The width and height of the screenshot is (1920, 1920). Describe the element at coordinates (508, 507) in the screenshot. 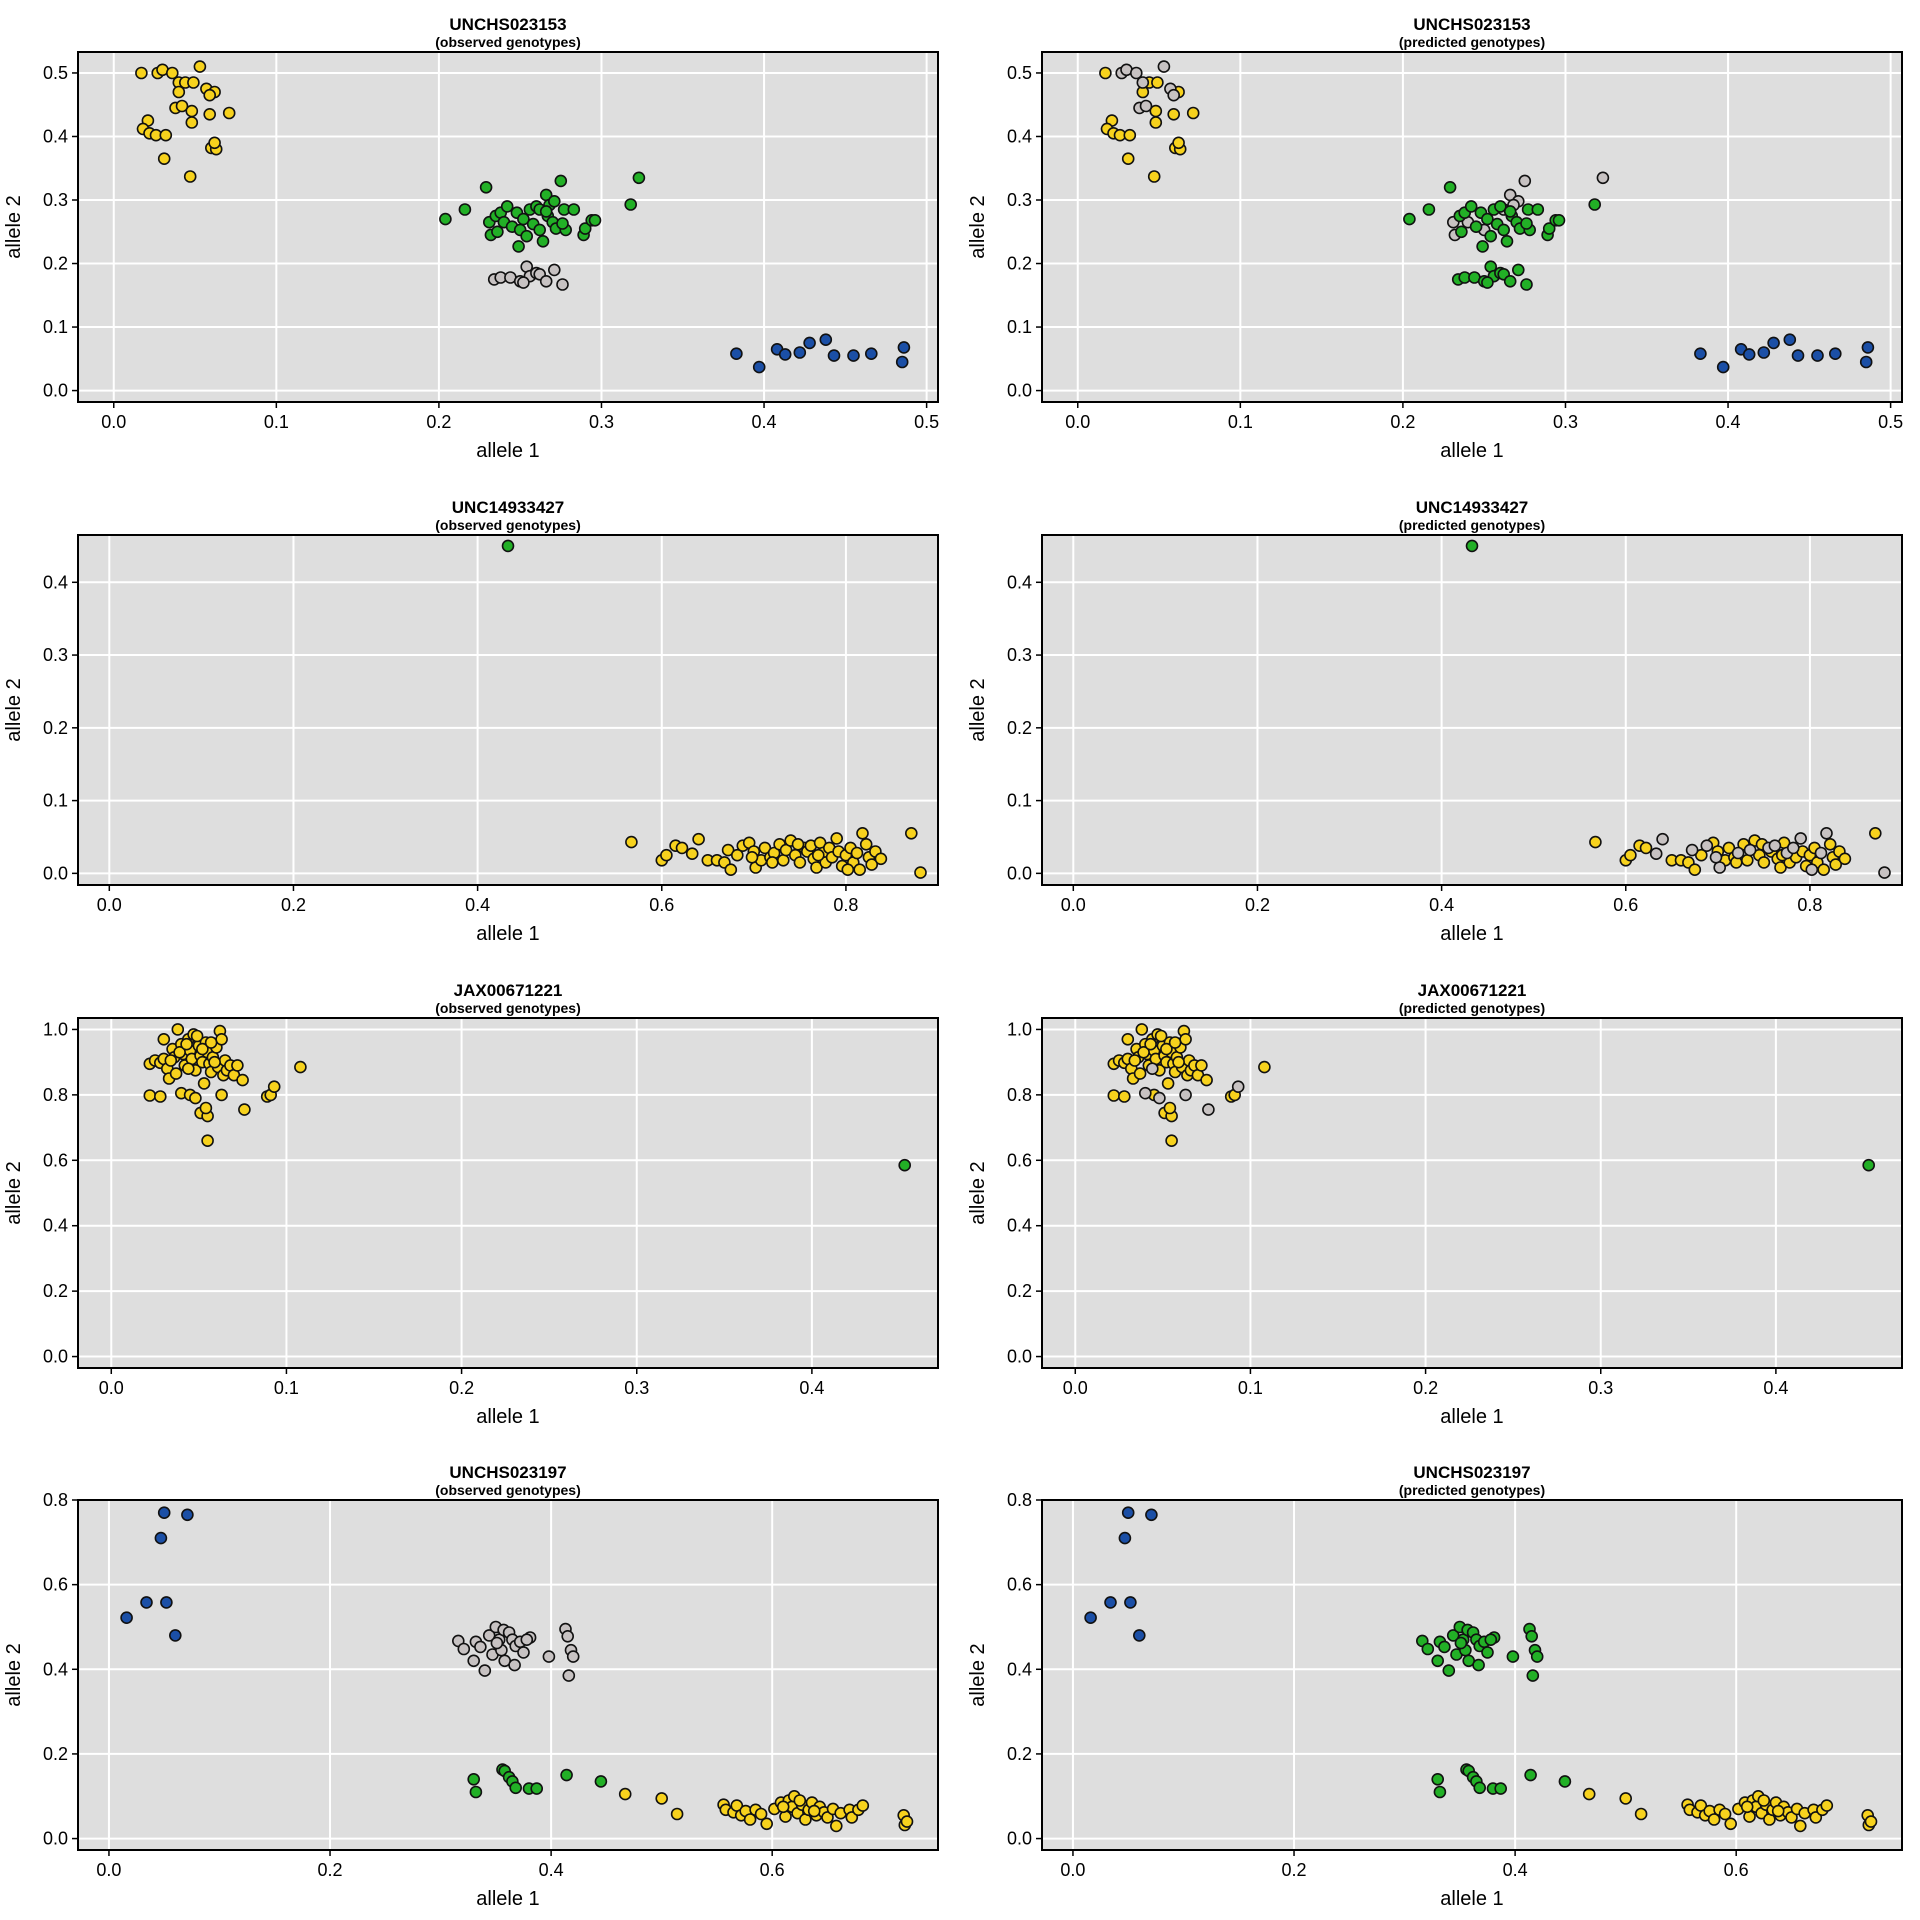

I see `panel-title: UNC14933427` at that location.